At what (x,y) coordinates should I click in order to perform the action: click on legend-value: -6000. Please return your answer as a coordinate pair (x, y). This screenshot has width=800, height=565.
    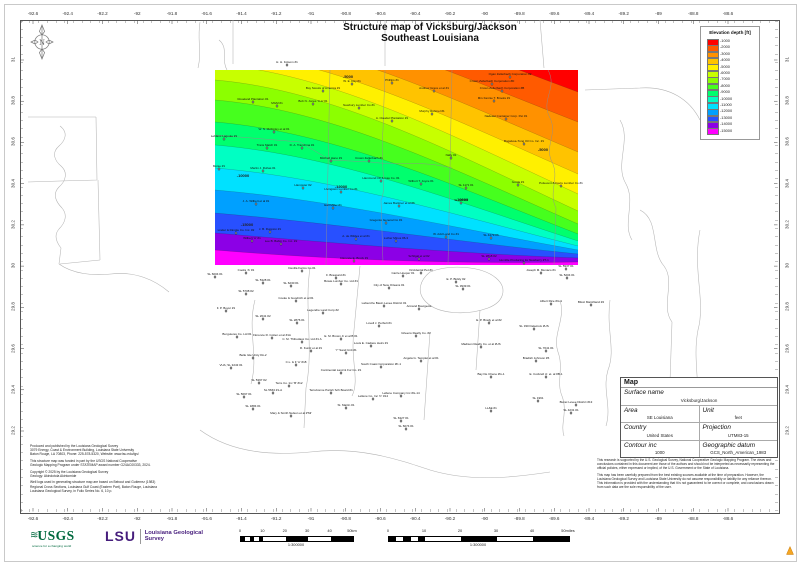
    Looking at the image, I should click on (725, 72).